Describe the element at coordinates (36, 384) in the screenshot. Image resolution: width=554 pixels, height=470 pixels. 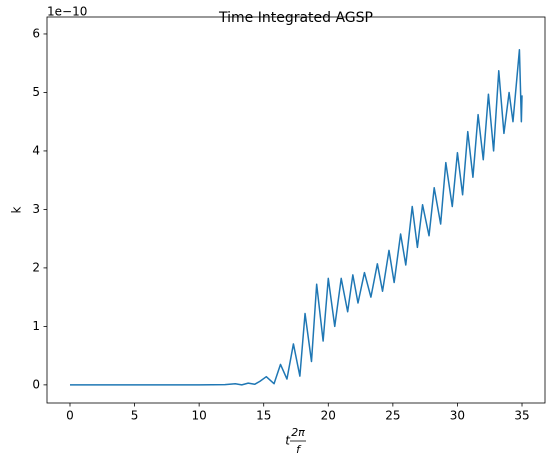
I see `y-tick-label: 0` at that location.